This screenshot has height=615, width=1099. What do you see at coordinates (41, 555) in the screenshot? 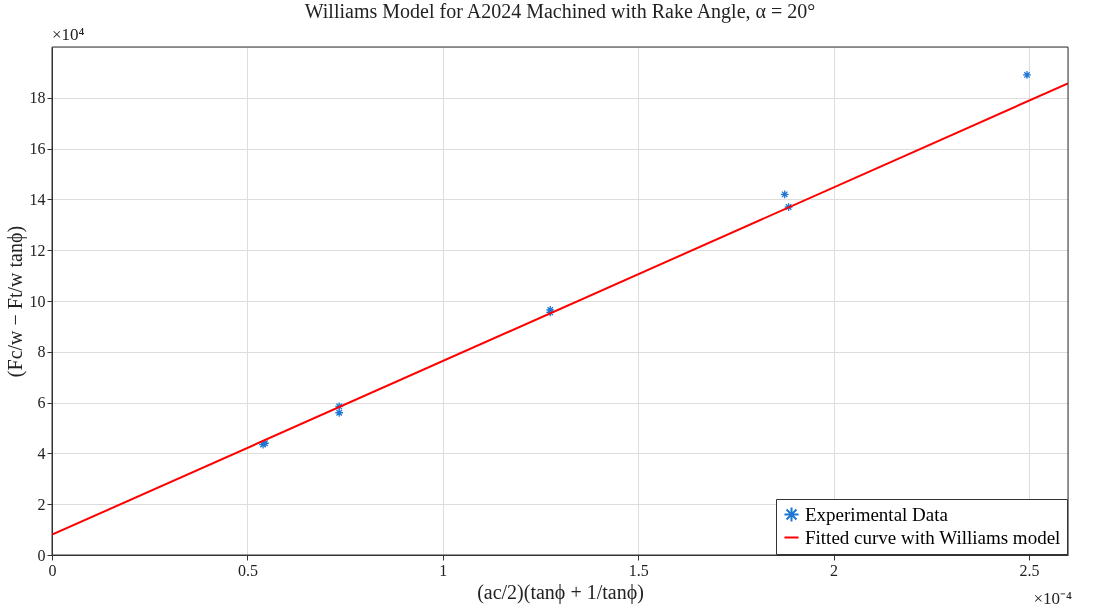
I see `y-tick-label: 0` at bounding box center [41, 555].